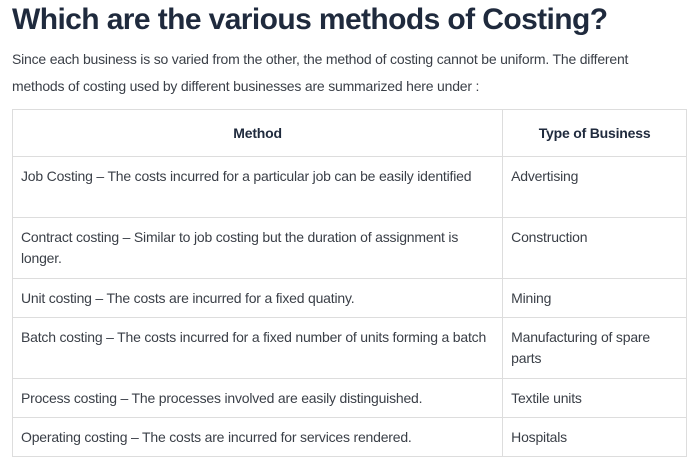  I want to click on header-type-of-business: Type of Business, so click(594, 133).